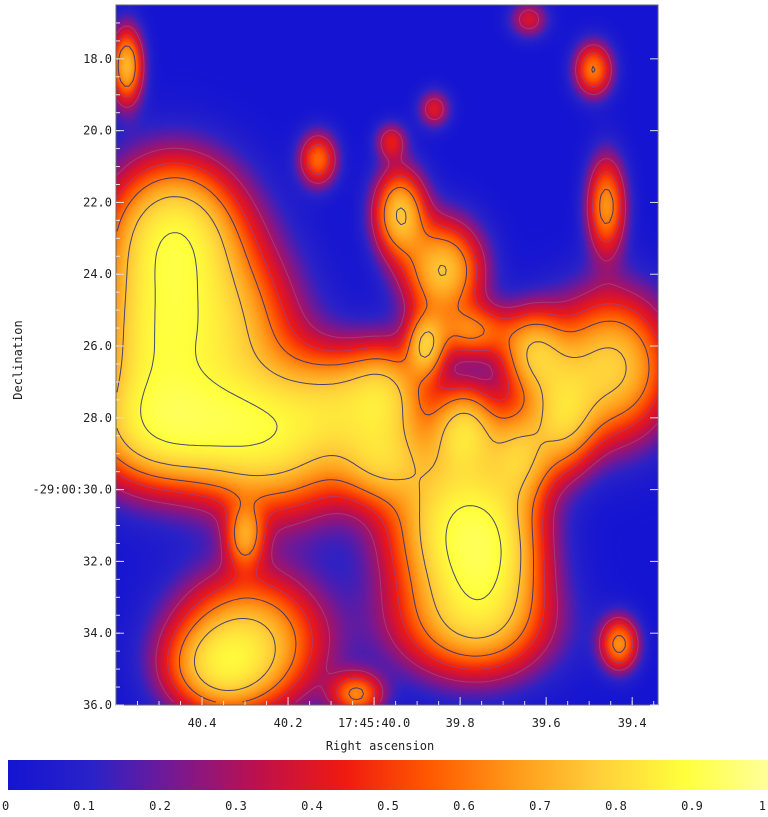 The width and height of the screenshot is (768, 817). Describe the element at coordinates (388, 806) in the screenshot. I see `colorbar-tick-label: 0.5` at that location.